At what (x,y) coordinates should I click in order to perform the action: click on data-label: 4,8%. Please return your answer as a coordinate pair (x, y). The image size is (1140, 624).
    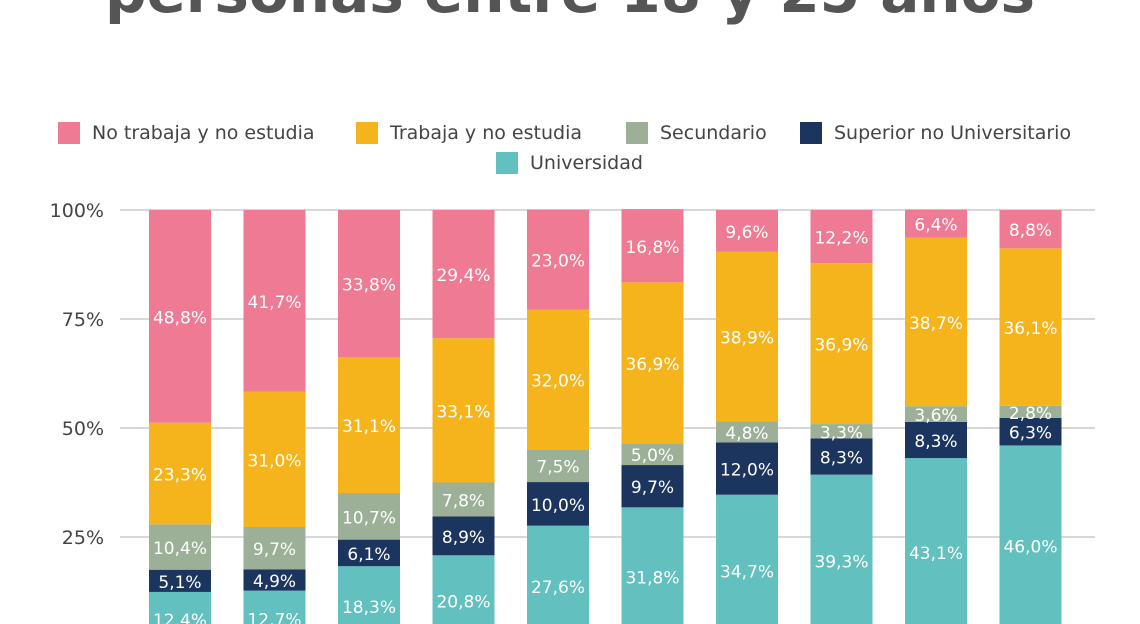
    Looking at the image, I should click on (746, 434).